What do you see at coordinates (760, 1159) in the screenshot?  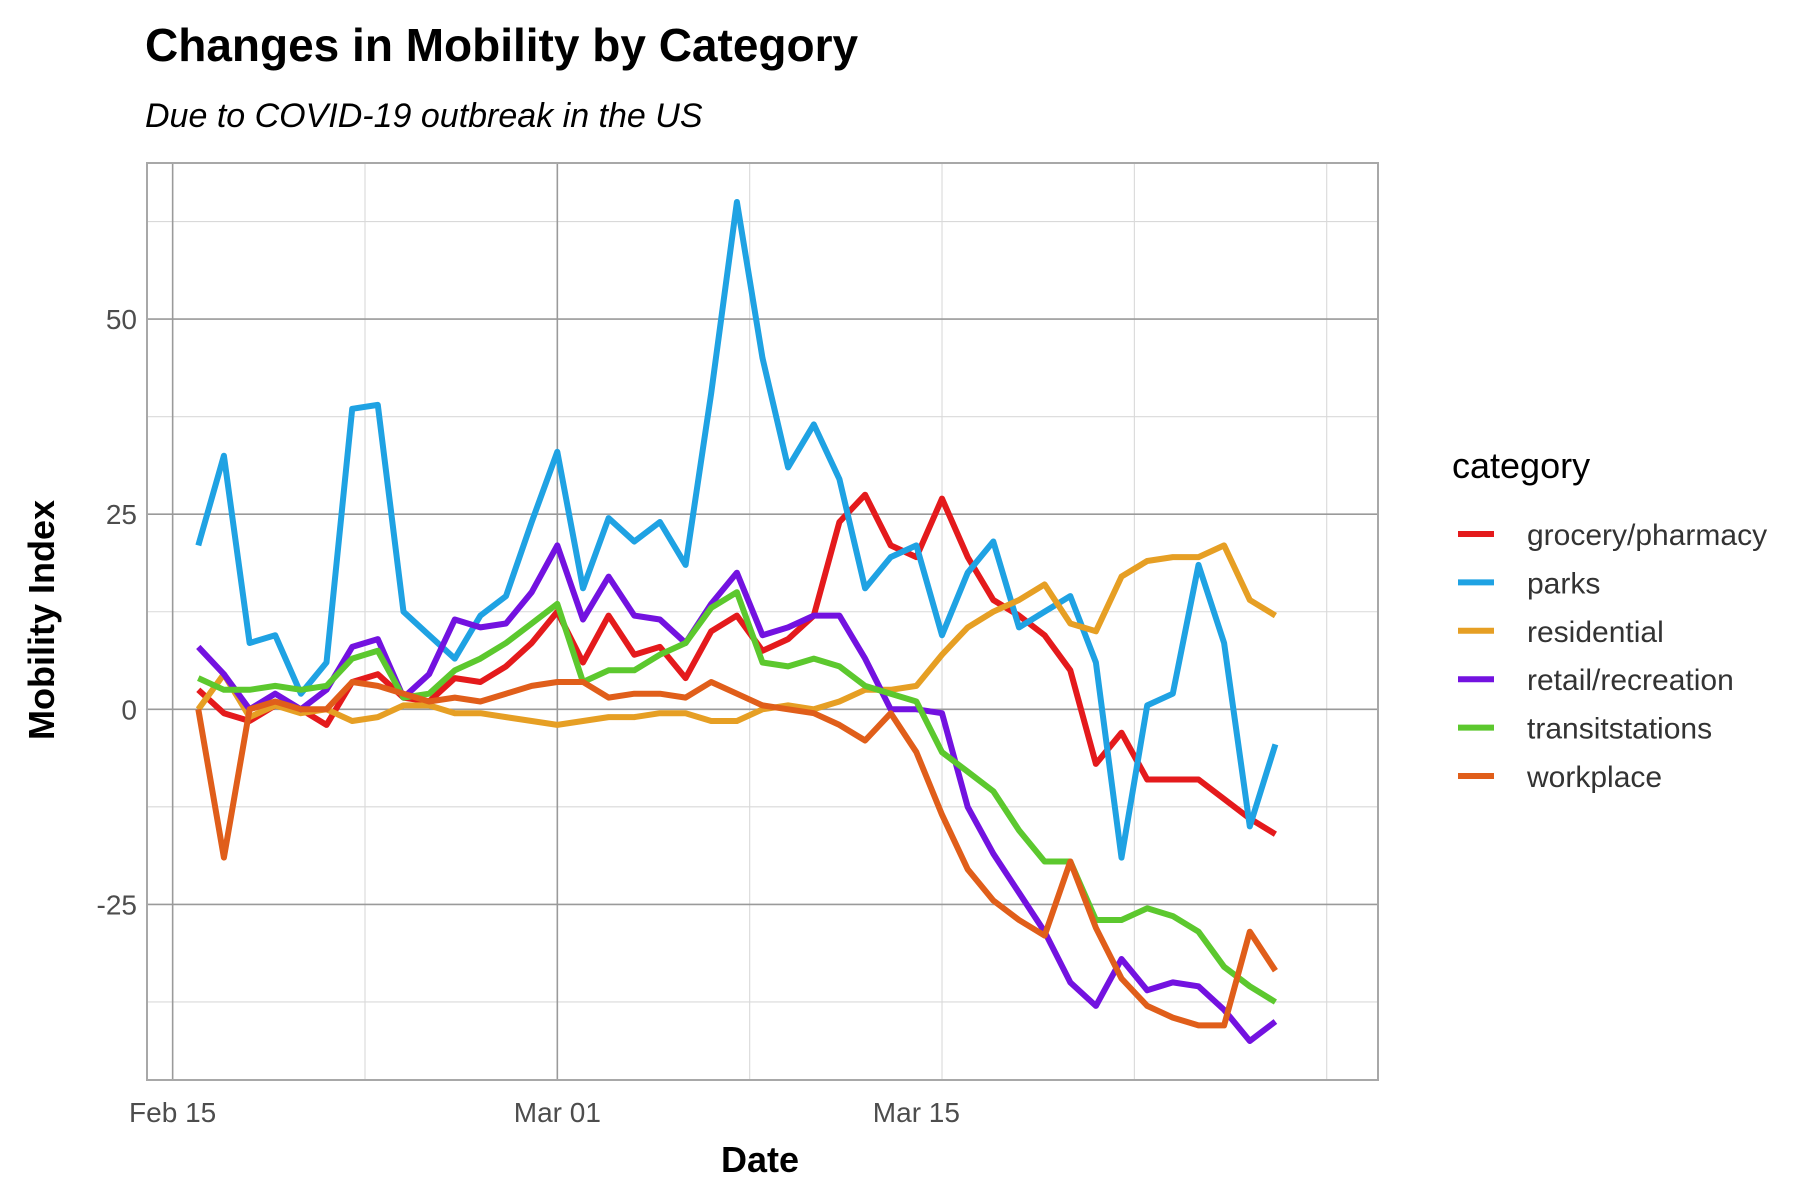 I see `x-axis-title: Date` at bounding box center [760, 1159].